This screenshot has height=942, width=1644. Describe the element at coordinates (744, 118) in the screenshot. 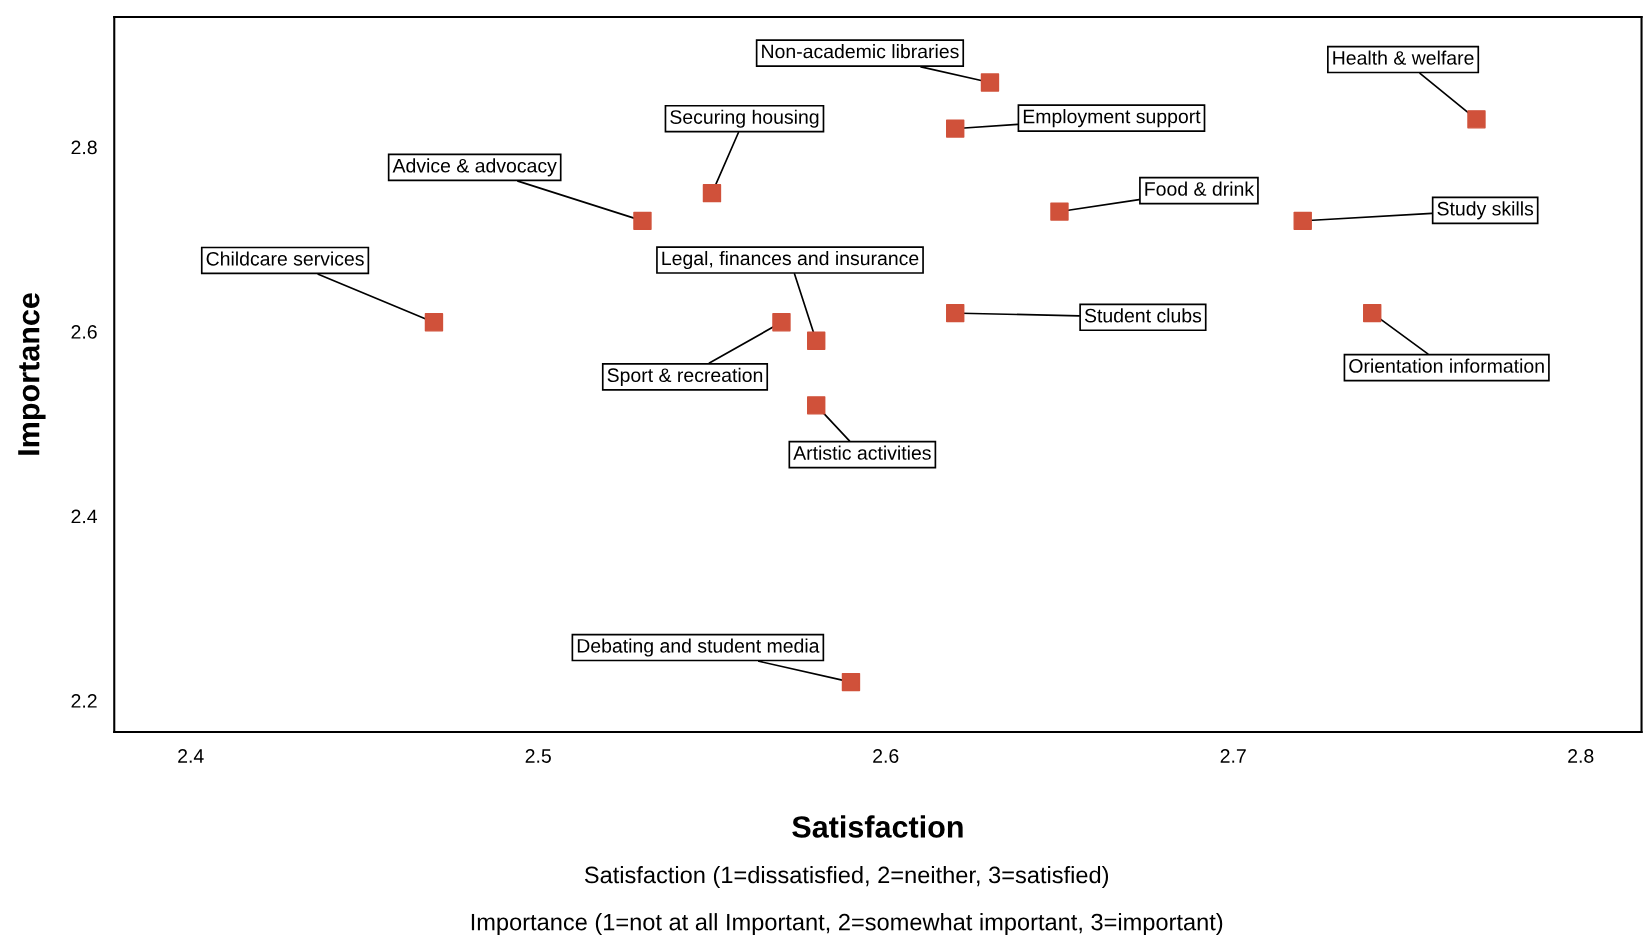

I see `annotation: Securing housing` at that location.